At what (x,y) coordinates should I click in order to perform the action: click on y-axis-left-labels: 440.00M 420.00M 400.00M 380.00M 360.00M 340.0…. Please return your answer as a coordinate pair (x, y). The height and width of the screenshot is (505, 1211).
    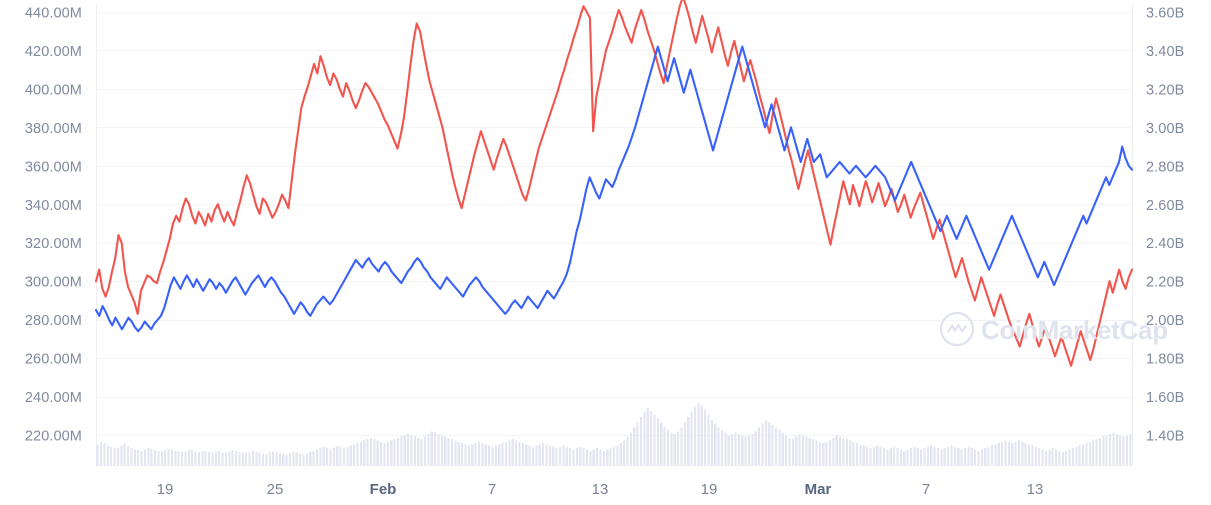
    Looking at the image, I should click on (53, 225).